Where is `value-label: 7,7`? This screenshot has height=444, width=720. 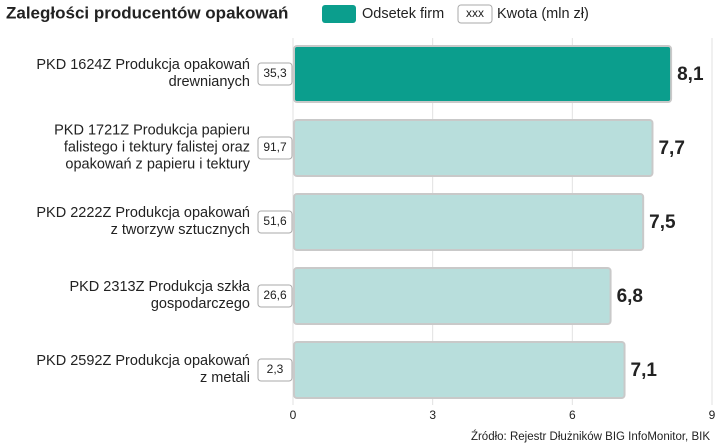 value-label: 7,7 is located at coordinates (671, 148).